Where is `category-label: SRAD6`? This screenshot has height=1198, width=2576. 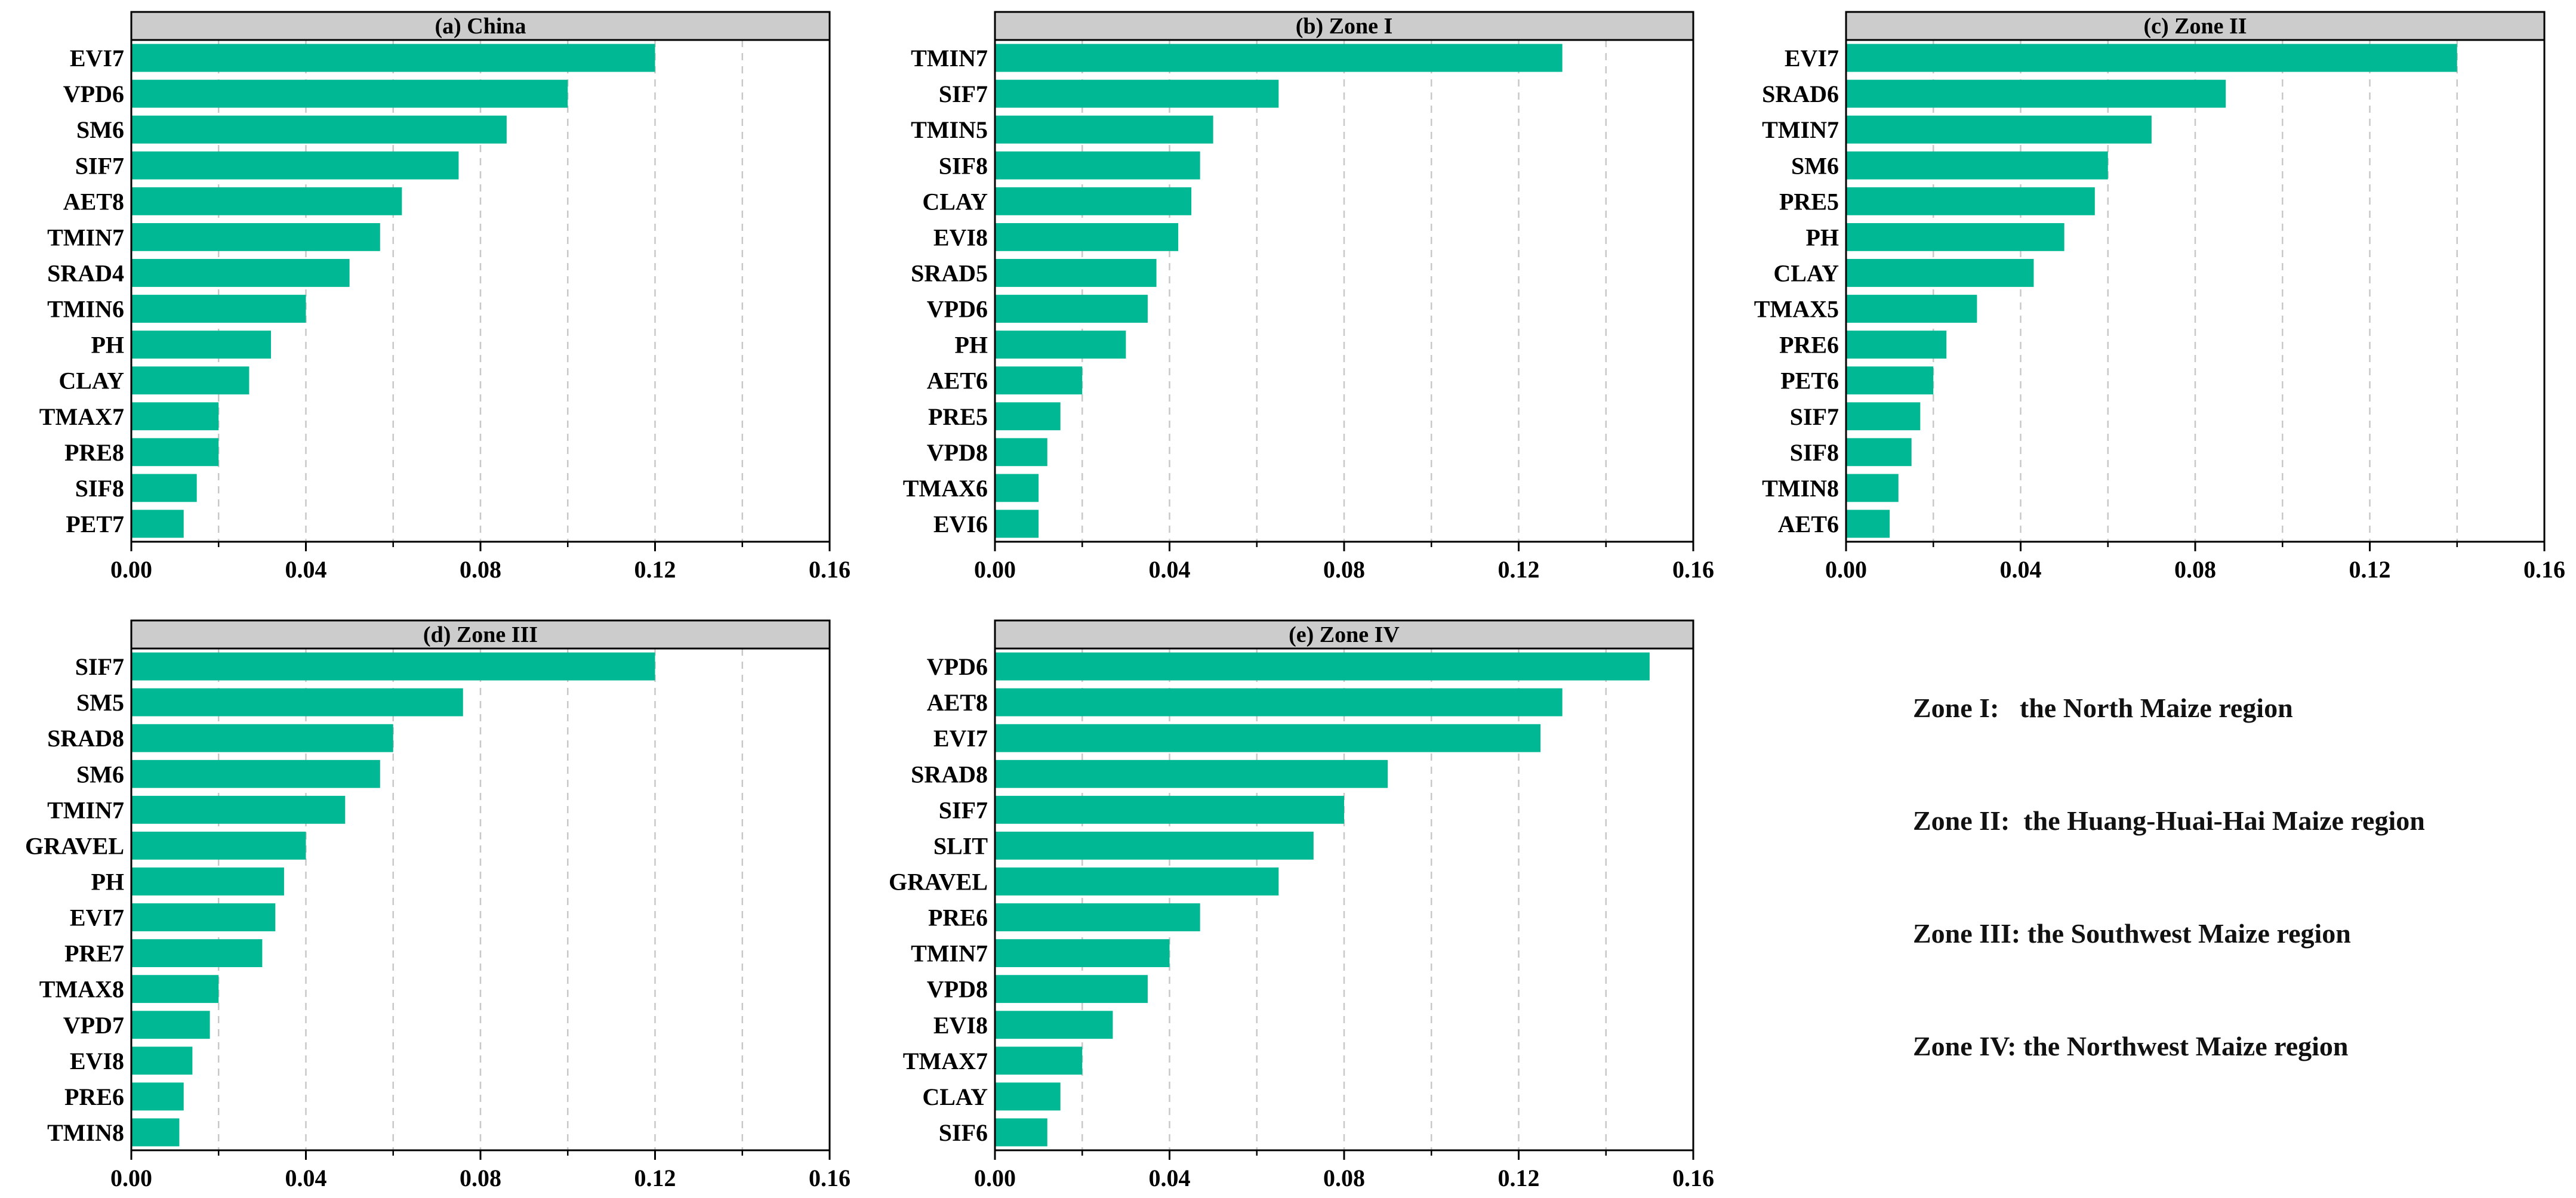 category-label: SRAD6 is located at coordinates (1800, 94).